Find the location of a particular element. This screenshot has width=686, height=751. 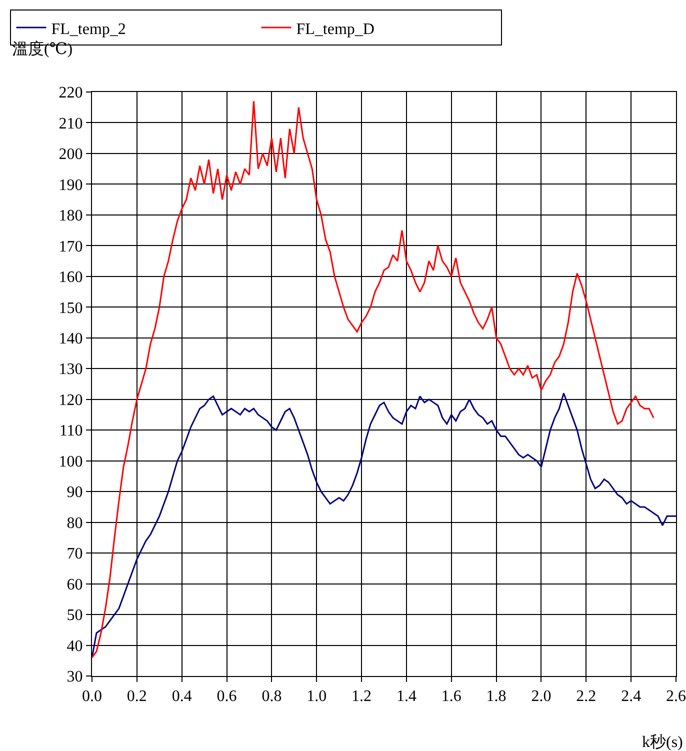

y-tick-label: 80 is located at coordinates (74, 523).